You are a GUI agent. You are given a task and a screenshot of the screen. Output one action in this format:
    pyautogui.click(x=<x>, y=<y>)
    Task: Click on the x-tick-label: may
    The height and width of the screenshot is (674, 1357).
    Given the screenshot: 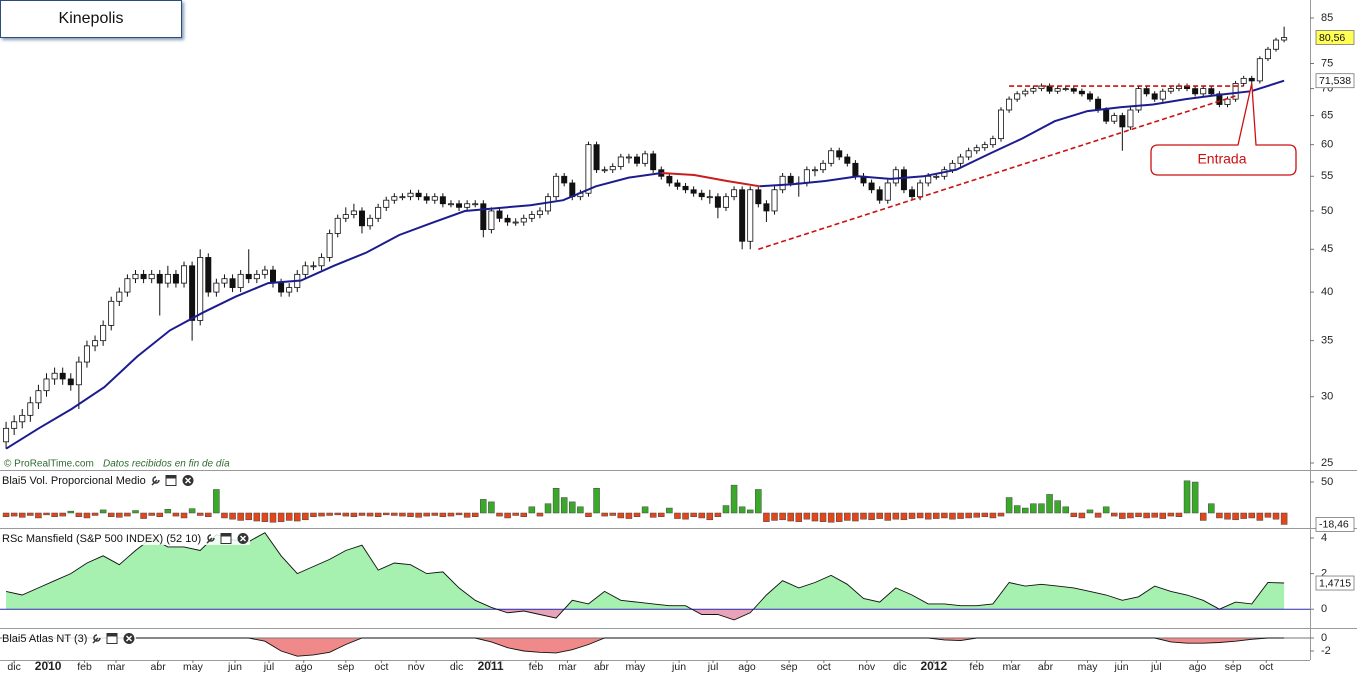 What is the action you would take?
    pyautogui.click(x=1088, y=667)
    